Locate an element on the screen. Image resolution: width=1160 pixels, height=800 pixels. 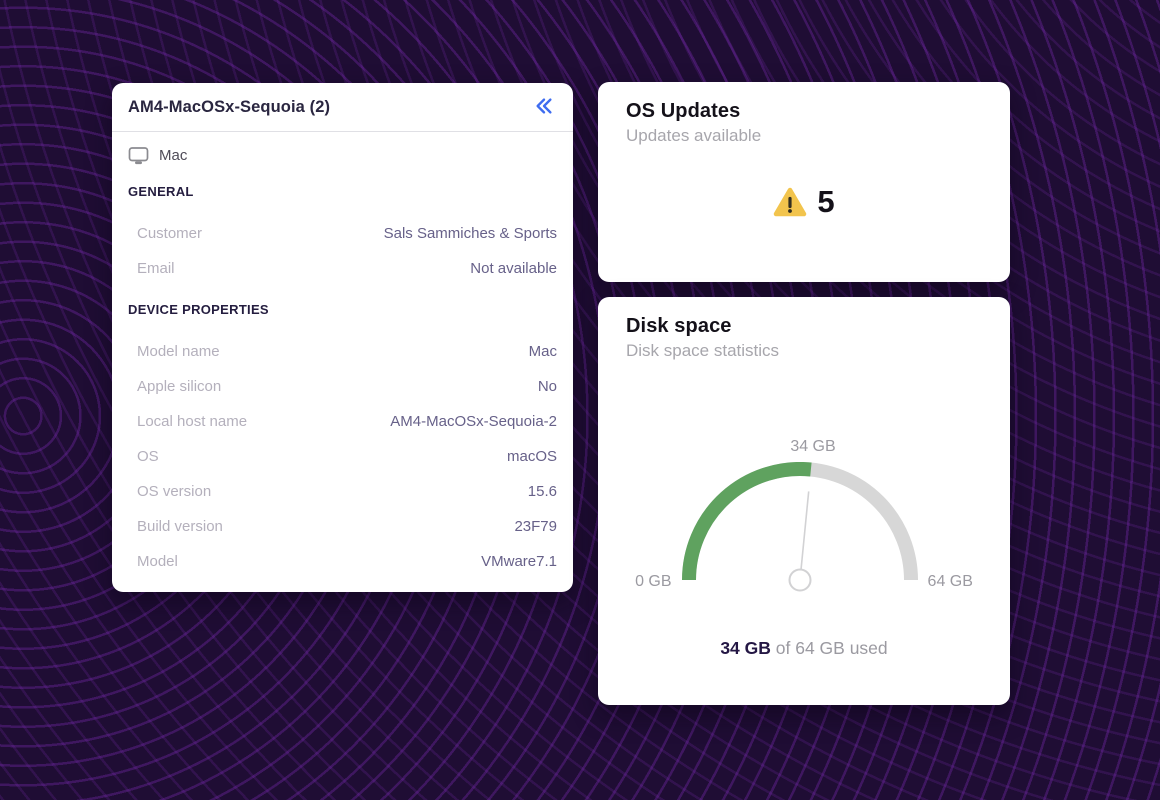
disk-usage-summary: 34 GB of 64 GB used is located at coordinates (804, 648).